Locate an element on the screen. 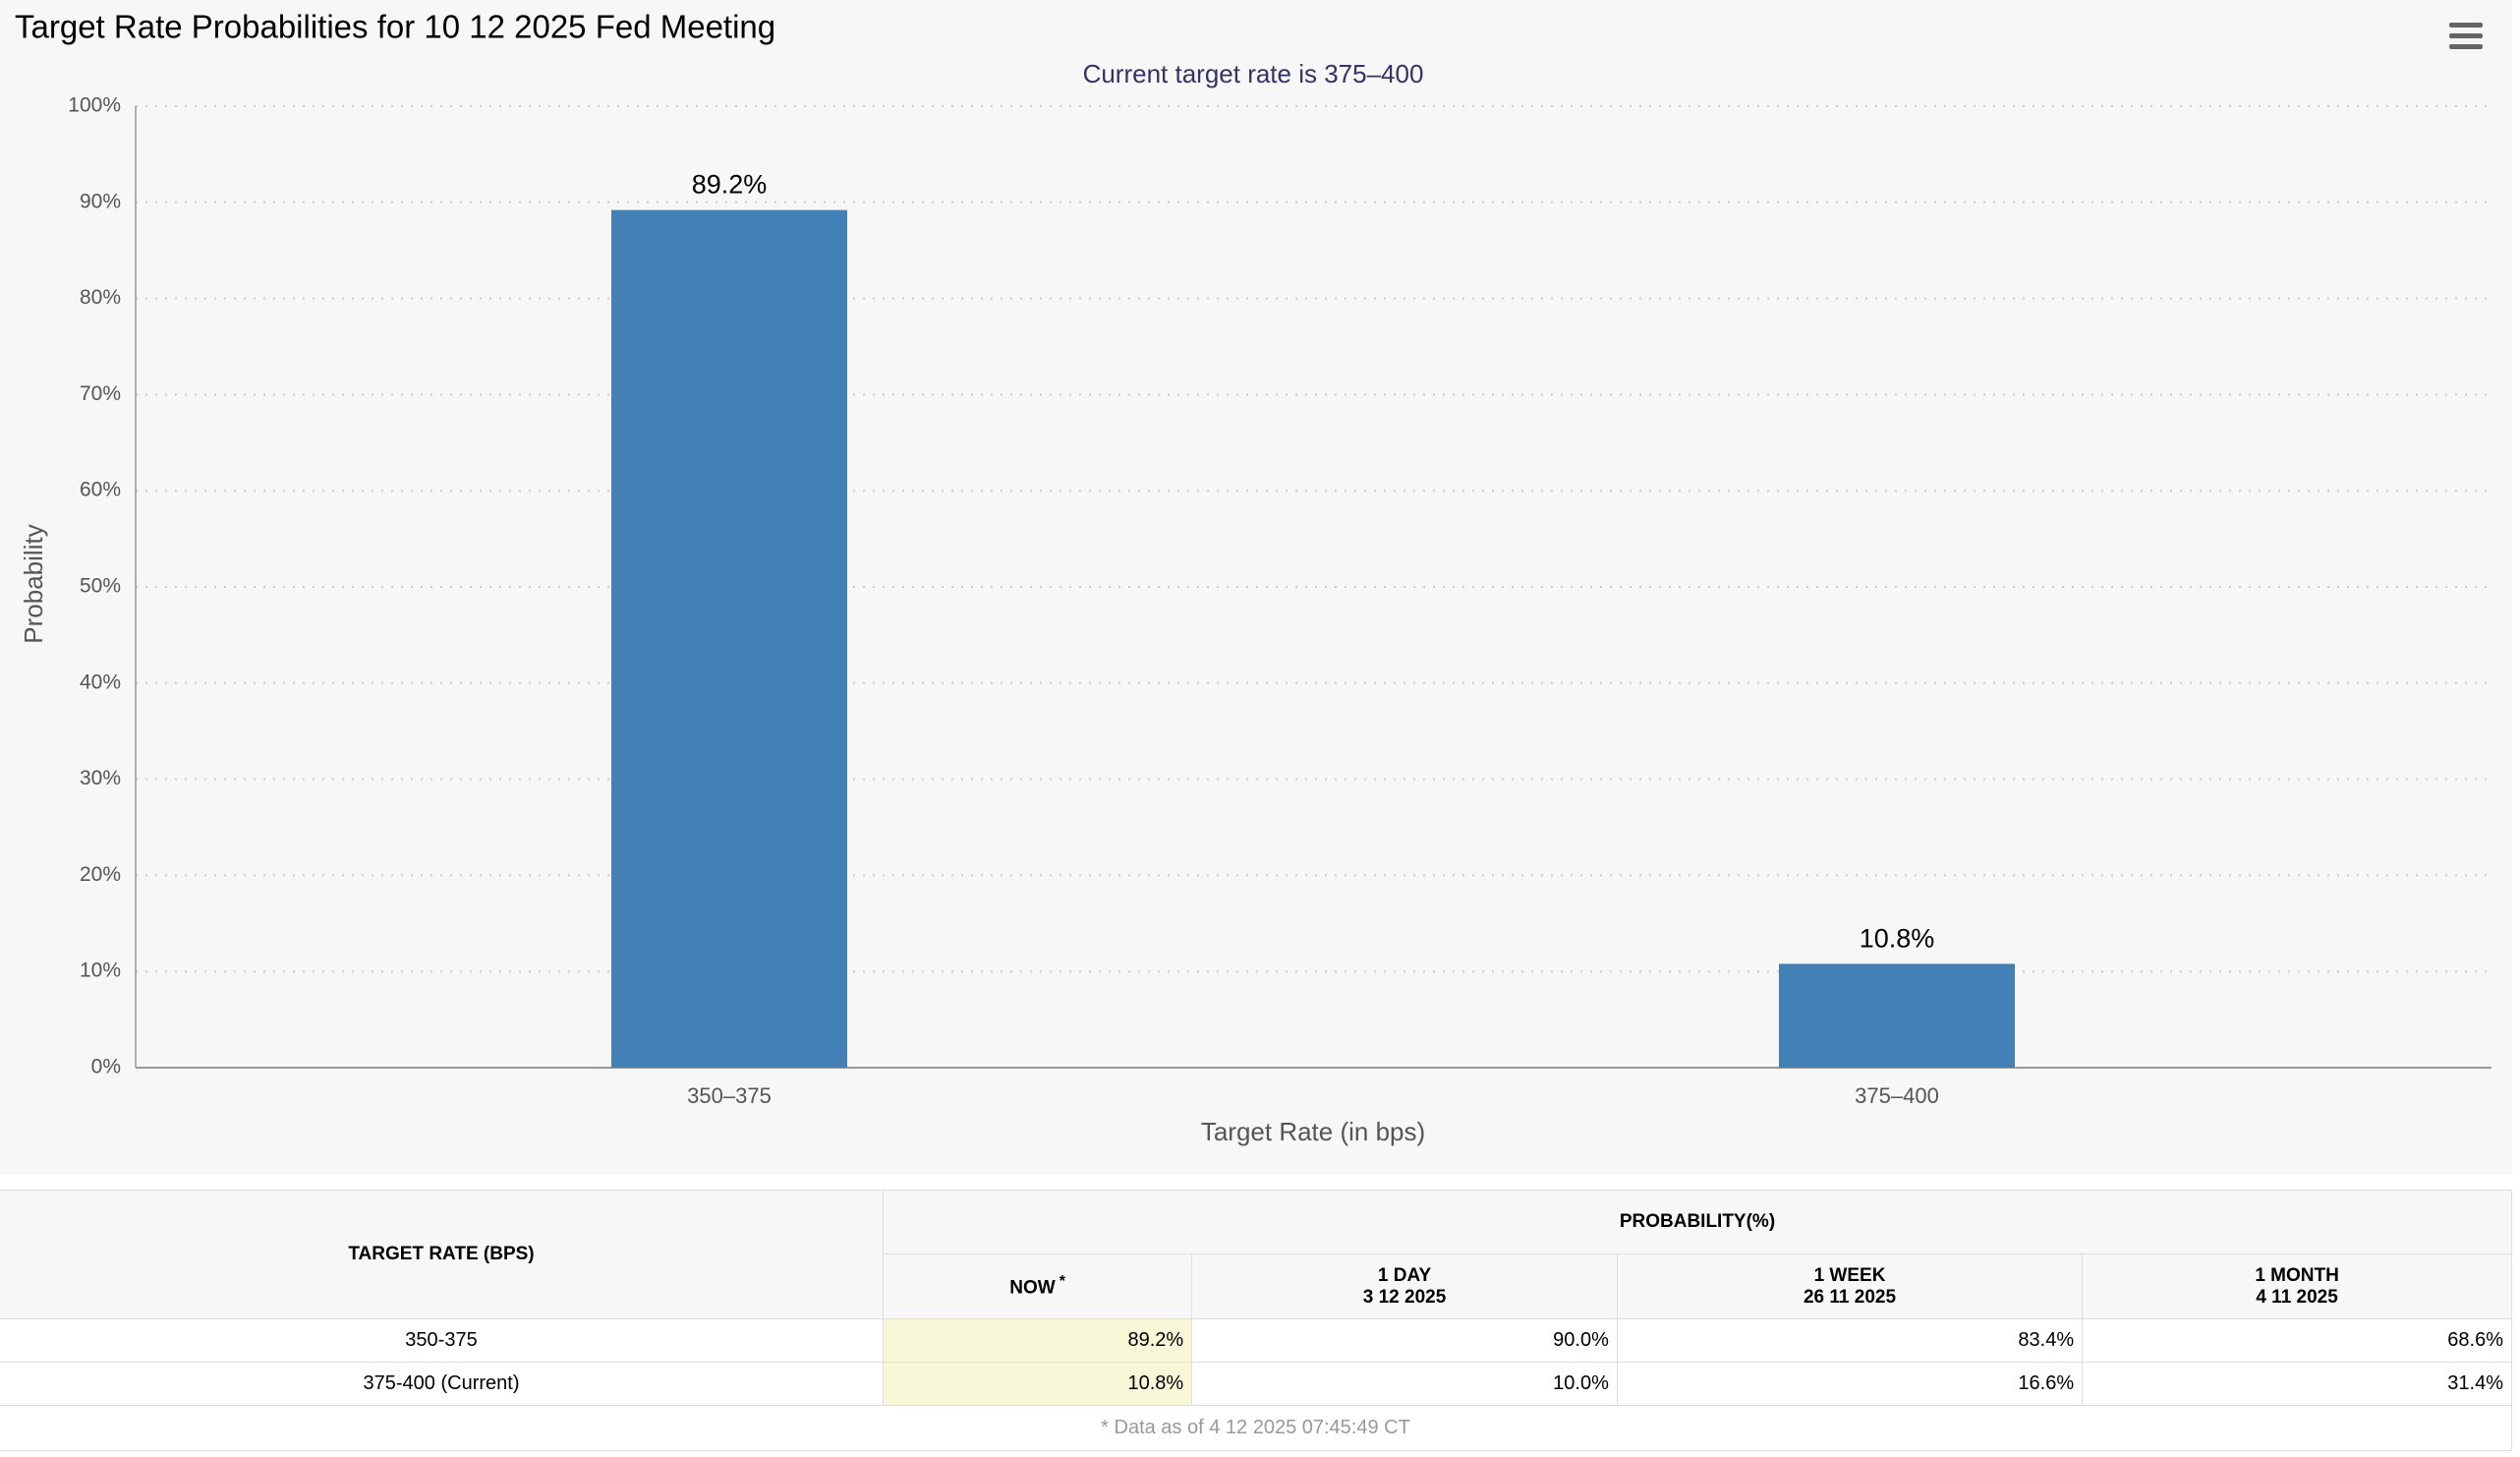 Image resolution: width=2520 pixels, height=1457 pixels. chart-subtitle: Current target rate is 375–400 is located at coordinates (1253, 73).